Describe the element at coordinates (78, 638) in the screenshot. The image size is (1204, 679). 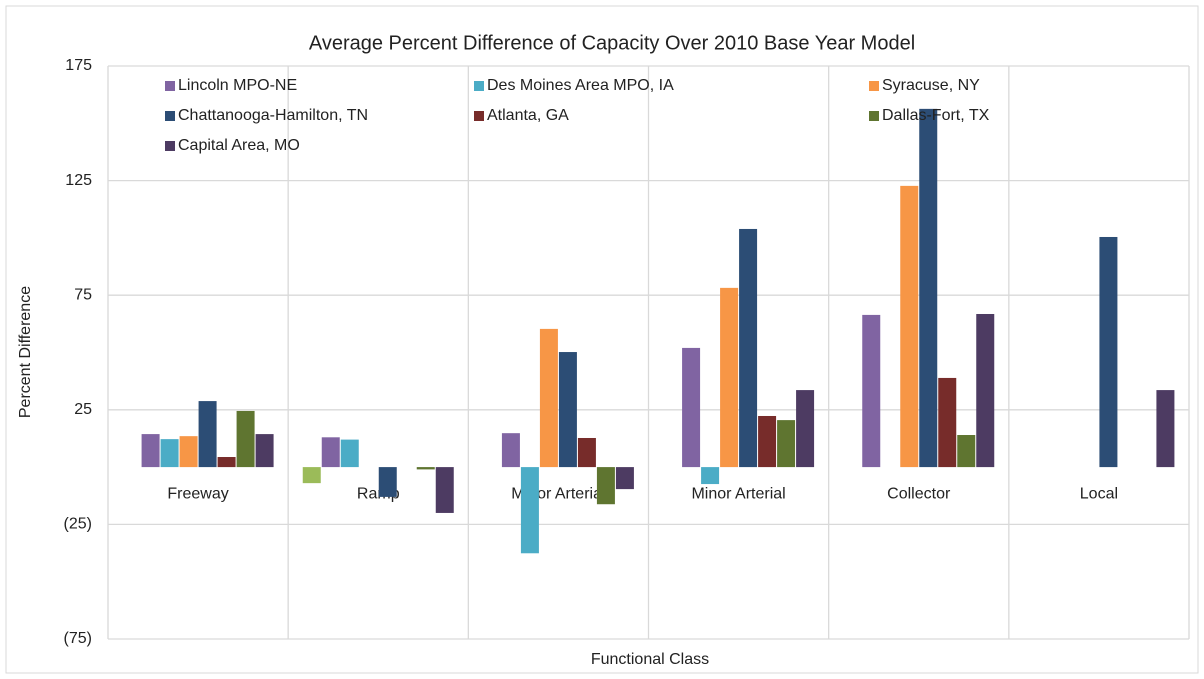
I see `y-tick-label: (75)` at that location.